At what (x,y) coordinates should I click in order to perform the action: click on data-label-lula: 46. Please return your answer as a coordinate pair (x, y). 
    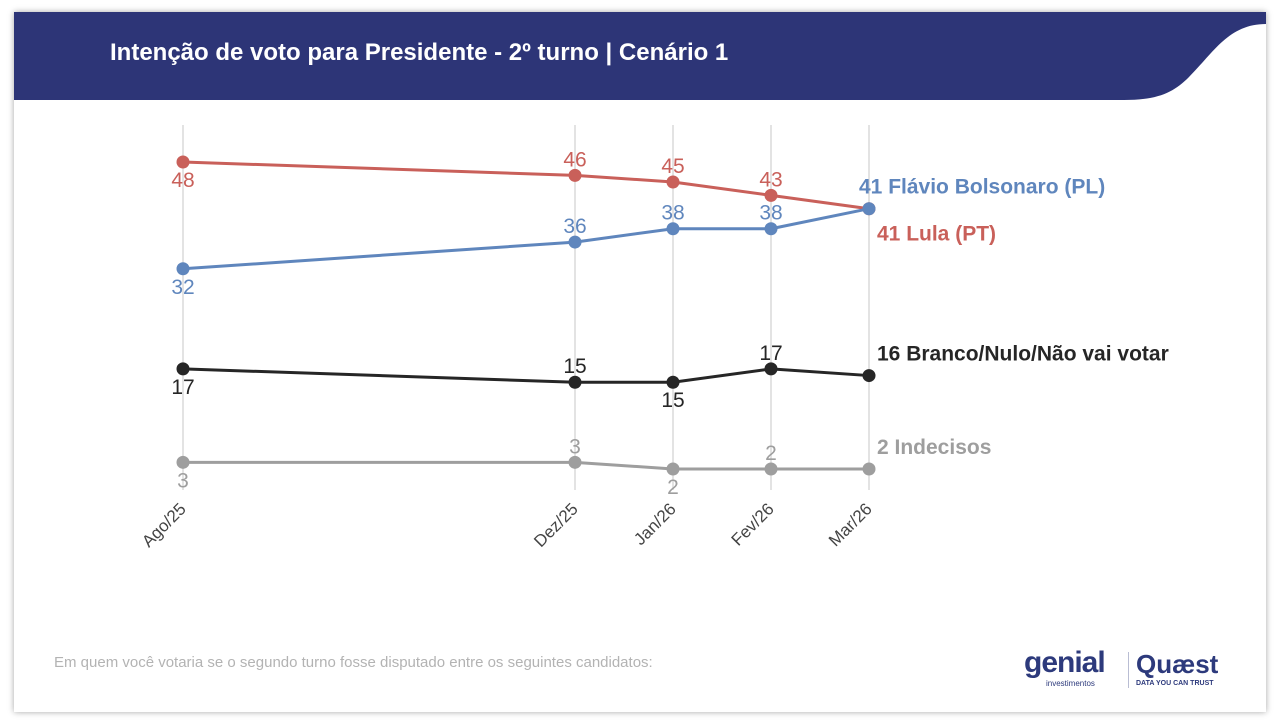
    Looking at the image, I should click on (574, 159).